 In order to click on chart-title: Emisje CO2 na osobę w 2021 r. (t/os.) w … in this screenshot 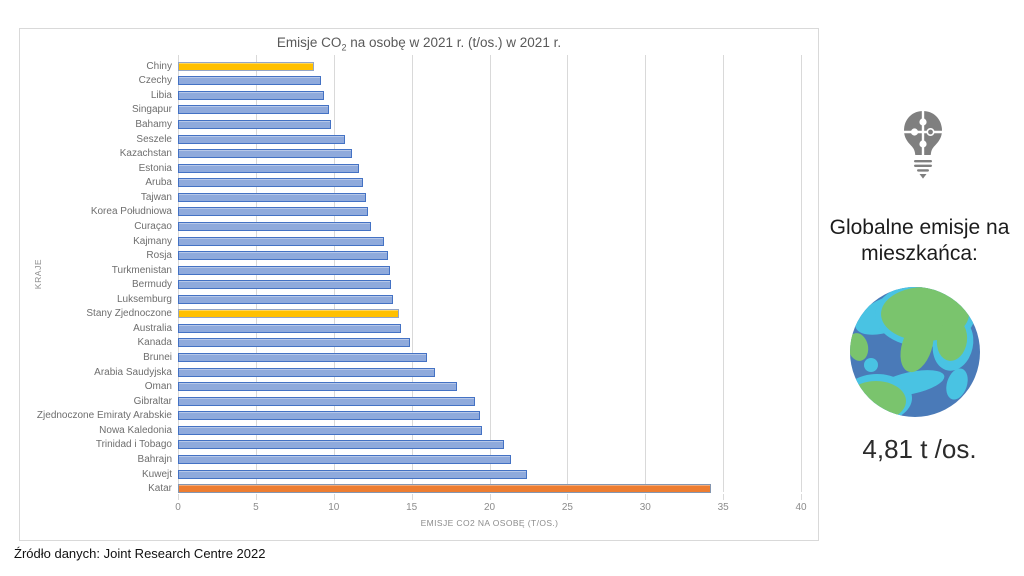, I will do `click(419, 44)`.